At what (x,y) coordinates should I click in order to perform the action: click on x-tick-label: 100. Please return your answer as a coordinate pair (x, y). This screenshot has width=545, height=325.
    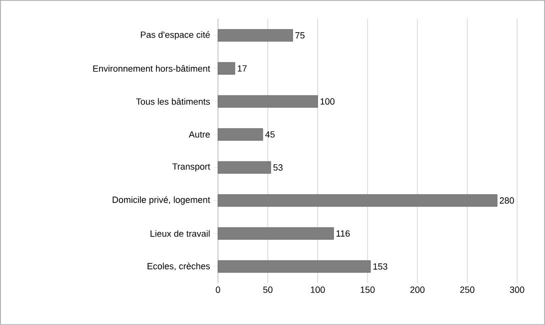
    Looking at the image, I should click on (317, 289).